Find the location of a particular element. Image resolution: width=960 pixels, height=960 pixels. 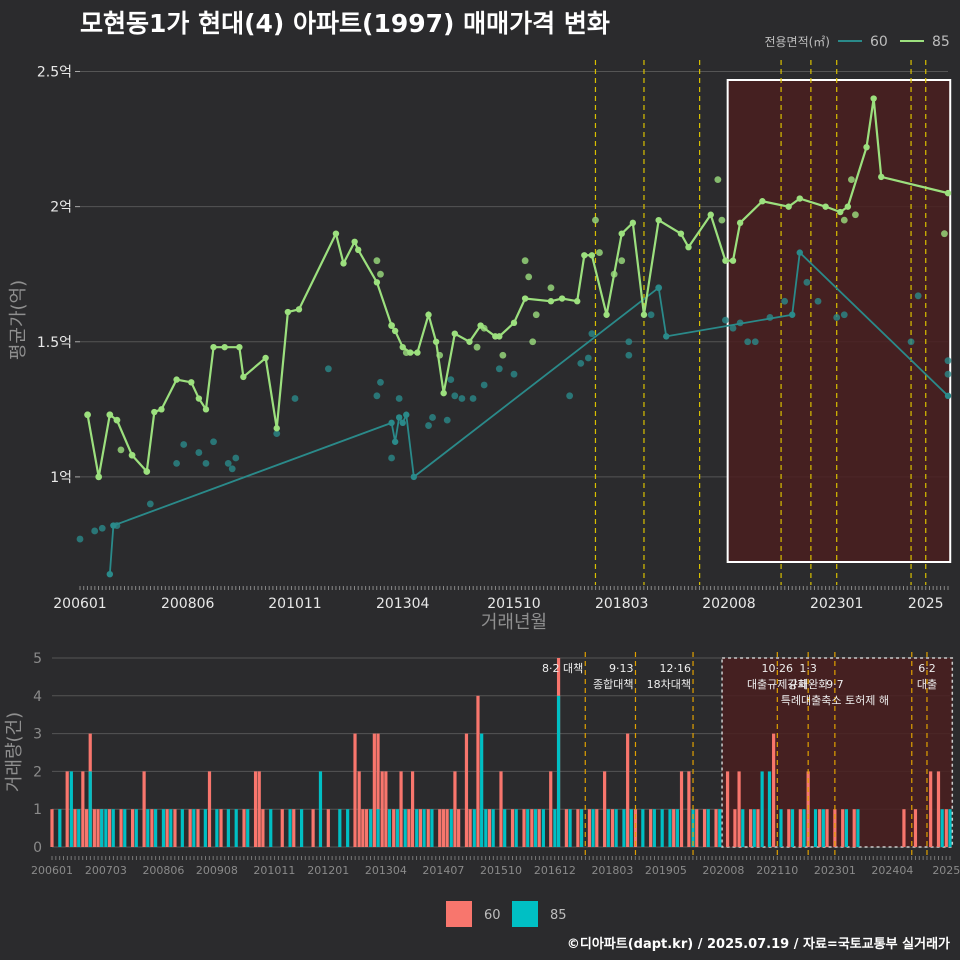

x-tick-label: 201201 is located at coordinates (328, 870).